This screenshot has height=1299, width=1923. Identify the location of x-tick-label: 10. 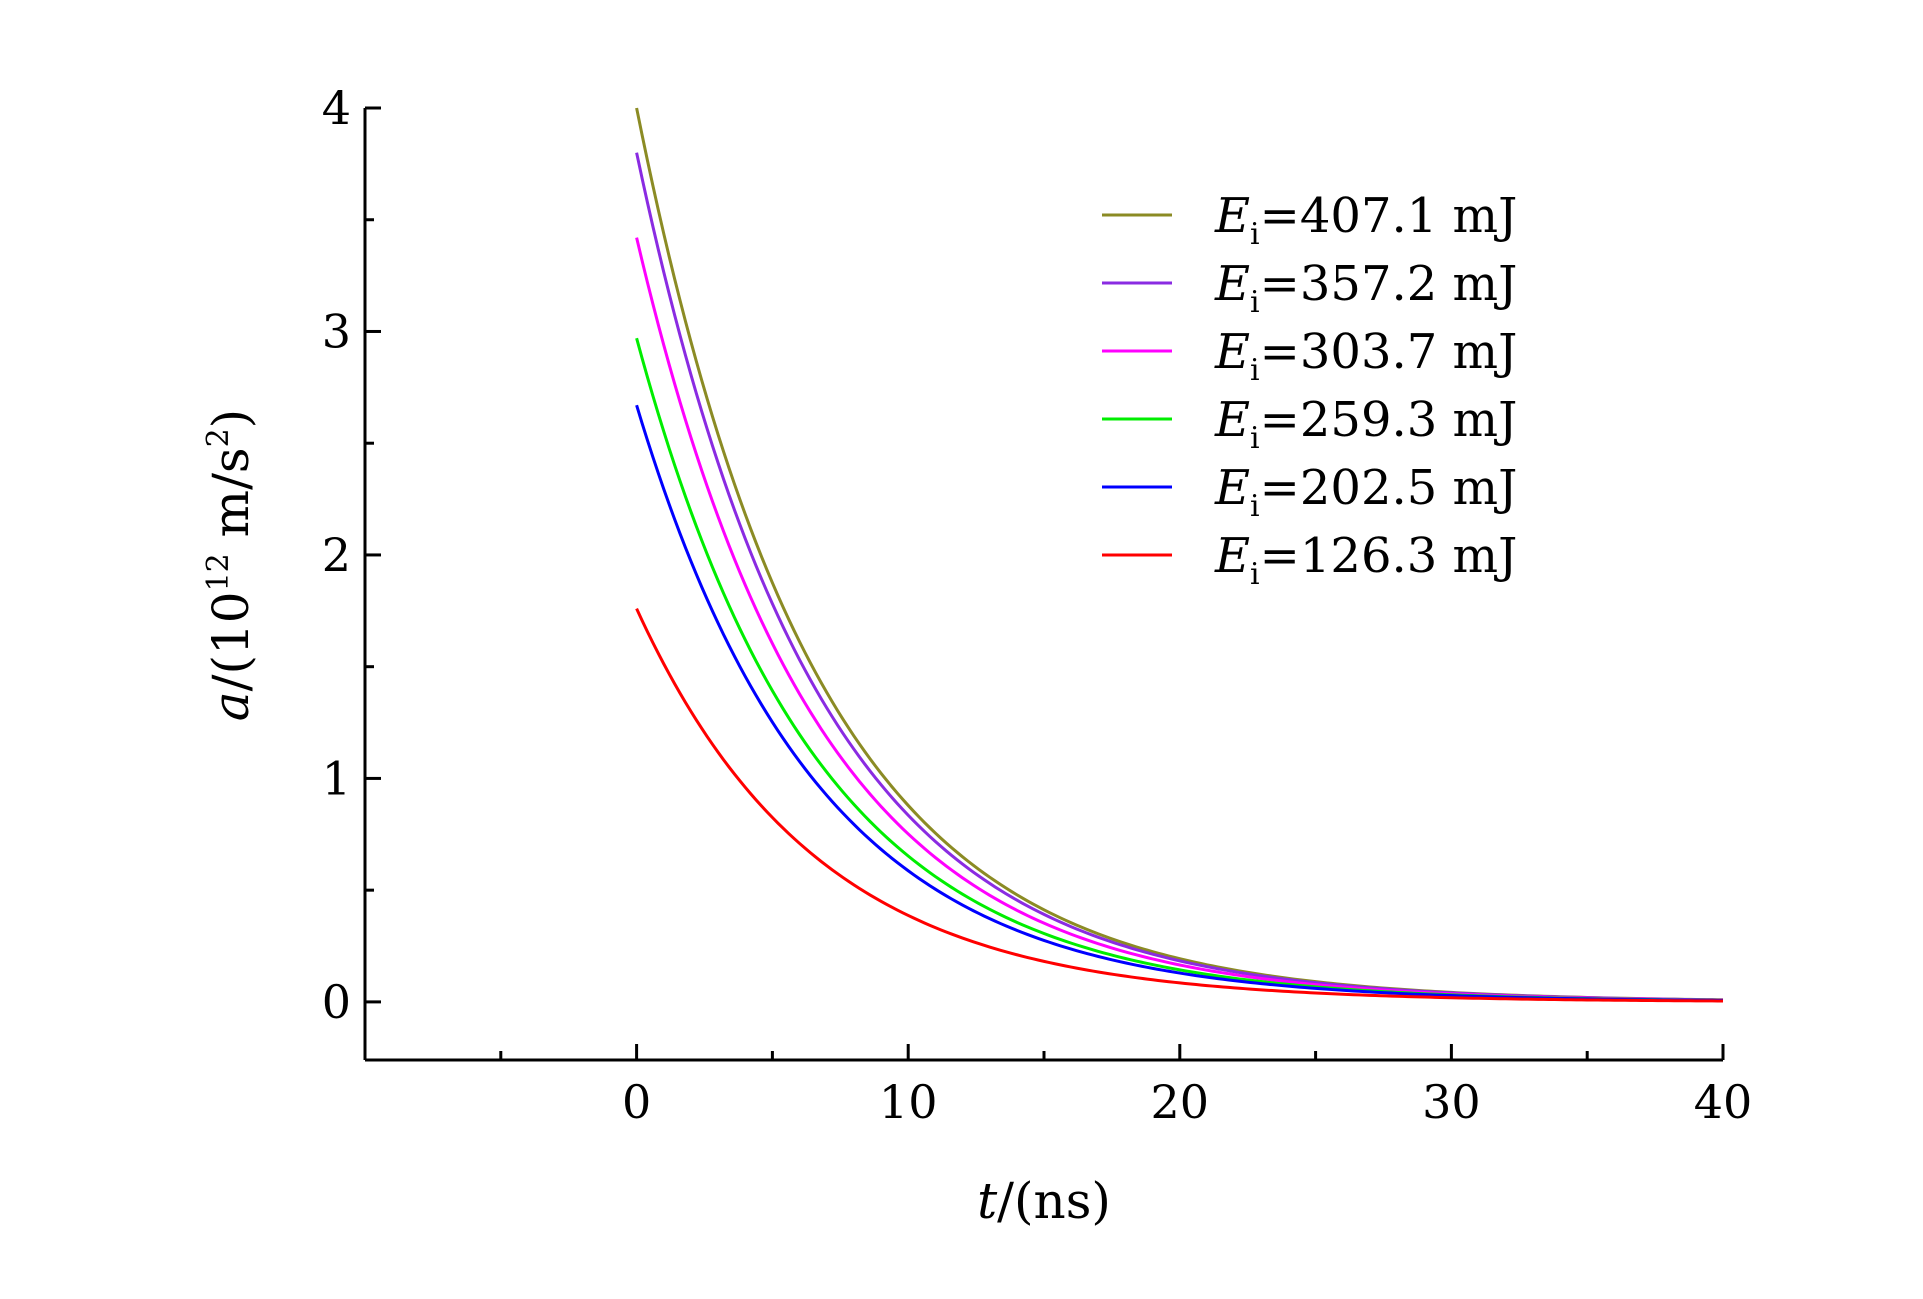
(908, 1102).